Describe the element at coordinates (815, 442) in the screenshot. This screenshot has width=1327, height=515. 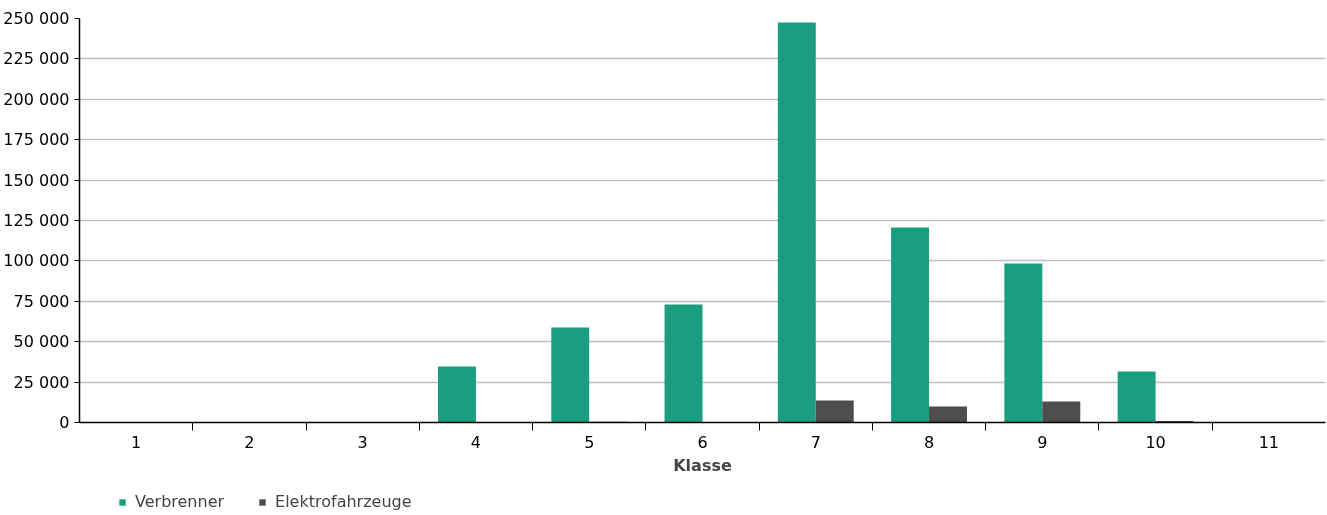
I see `x-tick-label: 7` at that location.